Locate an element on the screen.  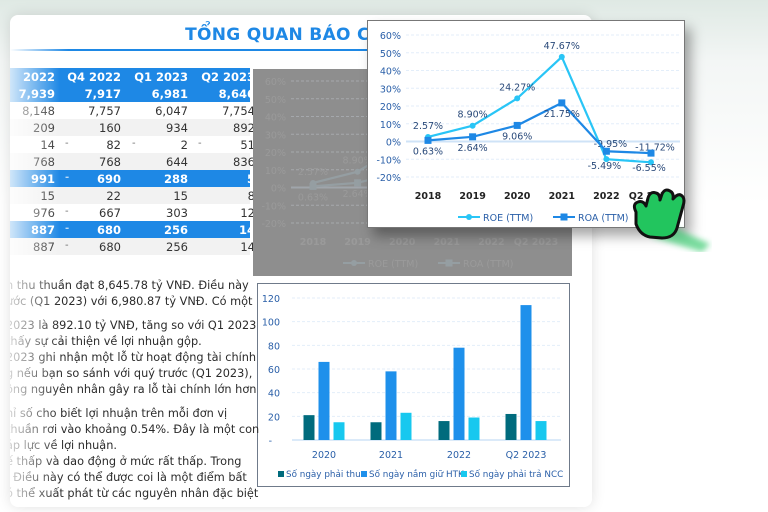
data-label: 0.63% is located at coordinates (313, 197).